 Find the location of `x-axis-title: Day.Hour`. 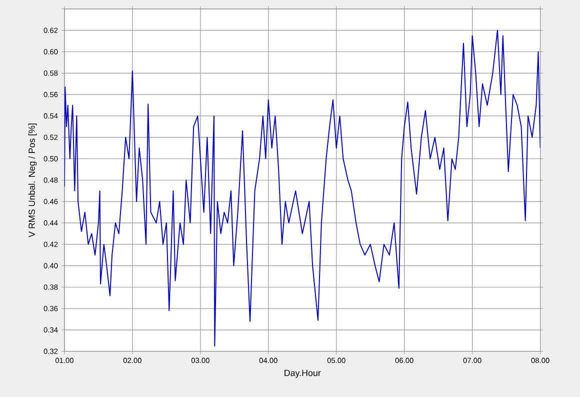

x-axis-title: Day.Hour is located at coordinates (302, 374).